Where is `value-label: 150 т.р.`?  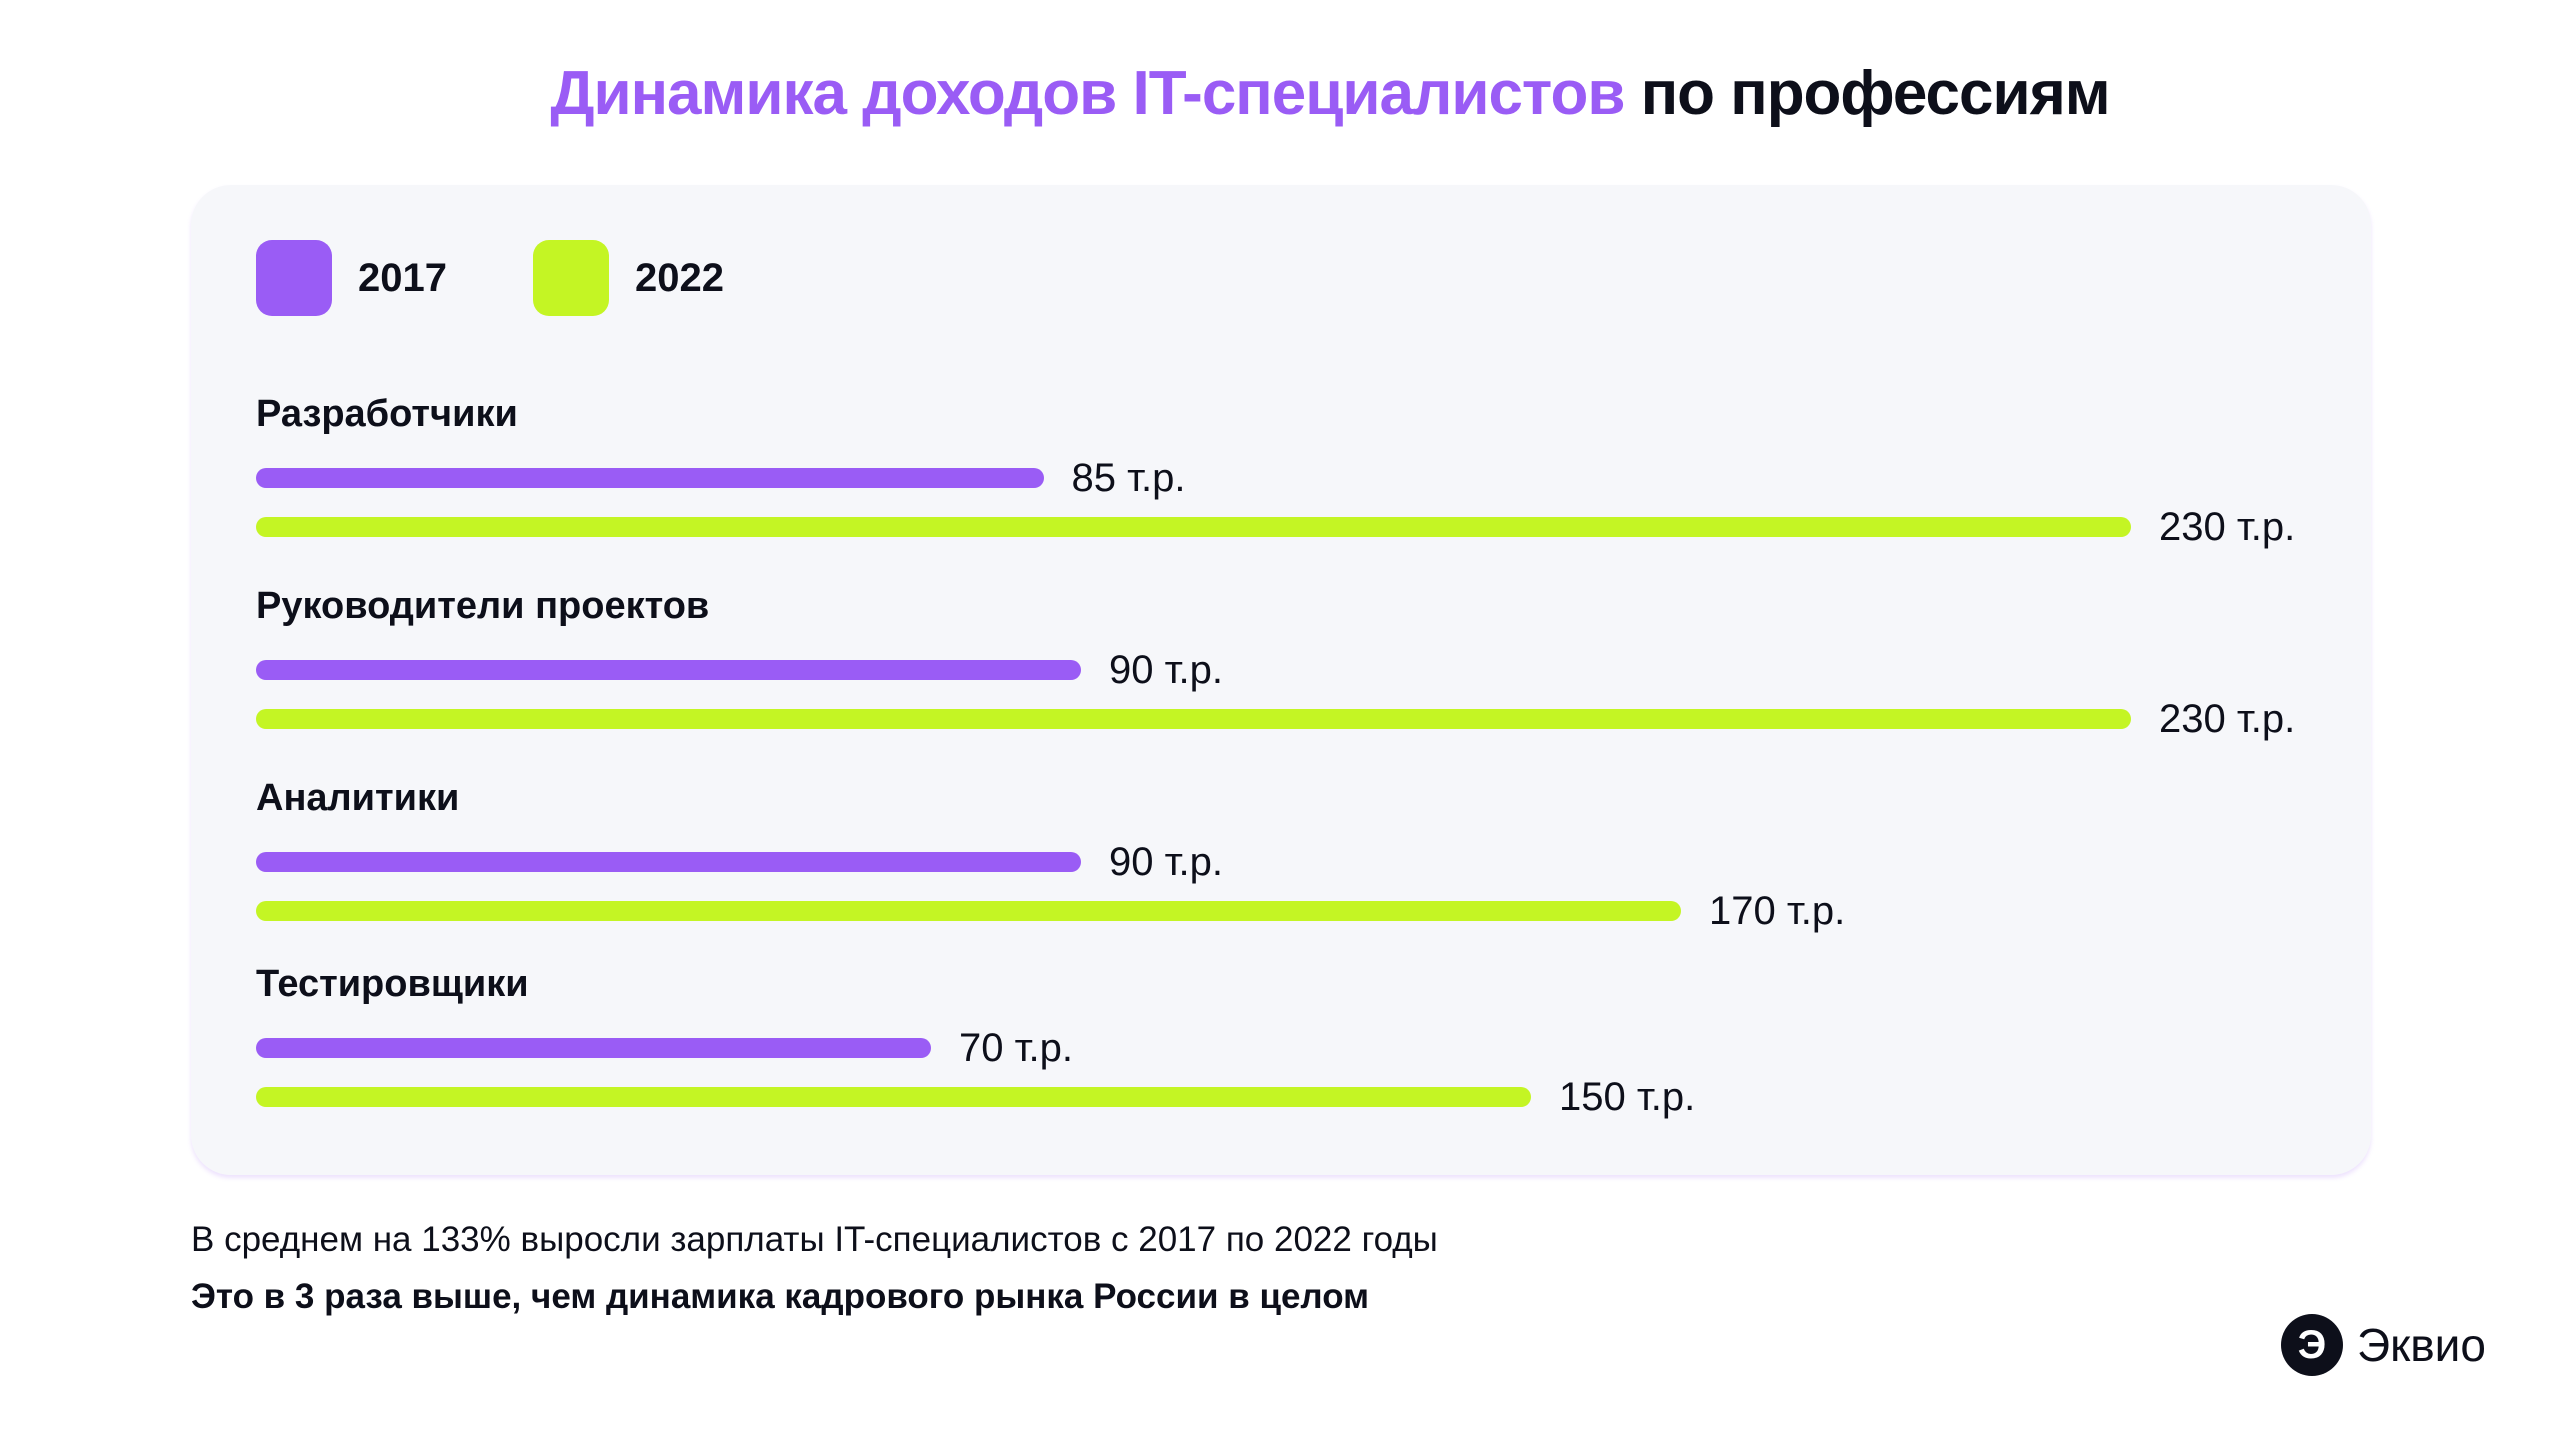
value-label: 150 т.р. is located at coordinates (1627, 1097).